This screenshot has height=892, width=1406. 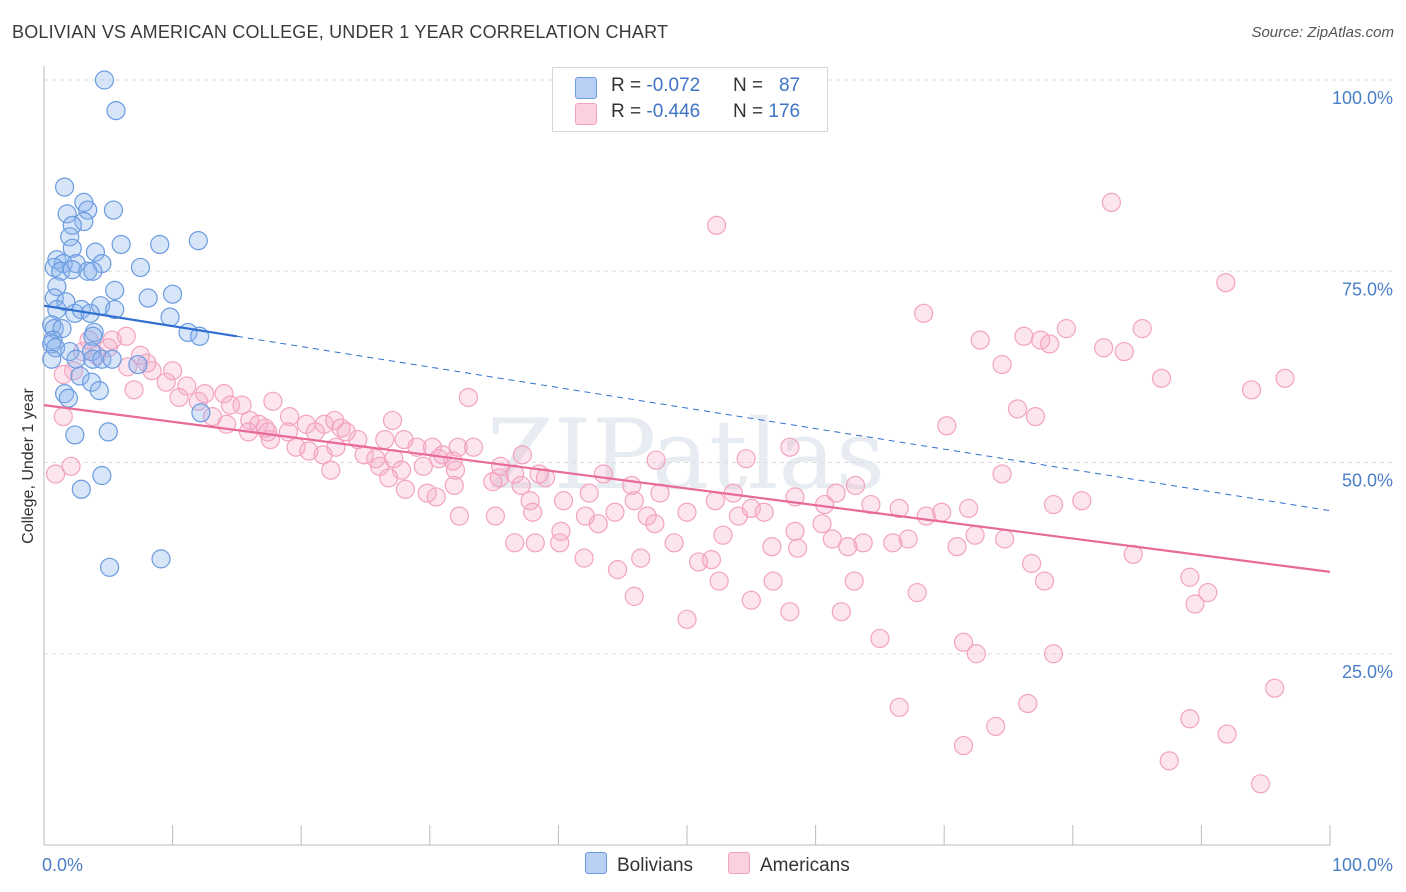 What do you see at coordinates (1322, 32) in the screenshot?
I see `source-label: Source: ZipAtlas.com` at bounding box center [1322, 32].